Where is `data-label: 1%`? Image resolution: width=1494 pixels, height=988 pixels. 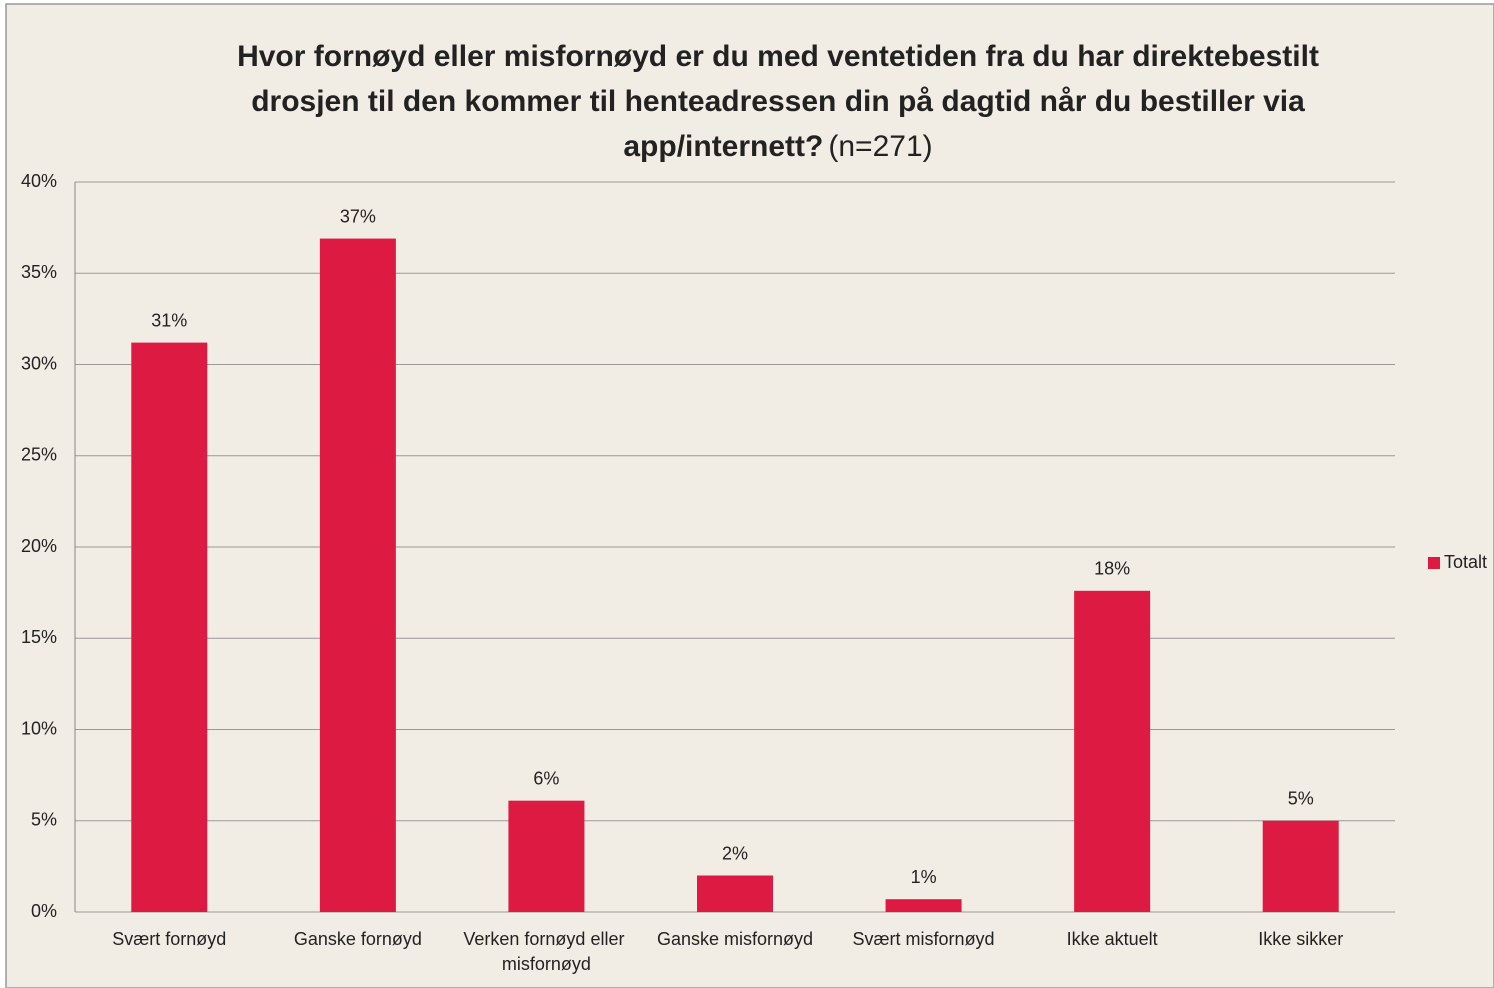 data-label: 1% is located at coordinates (924, 877).